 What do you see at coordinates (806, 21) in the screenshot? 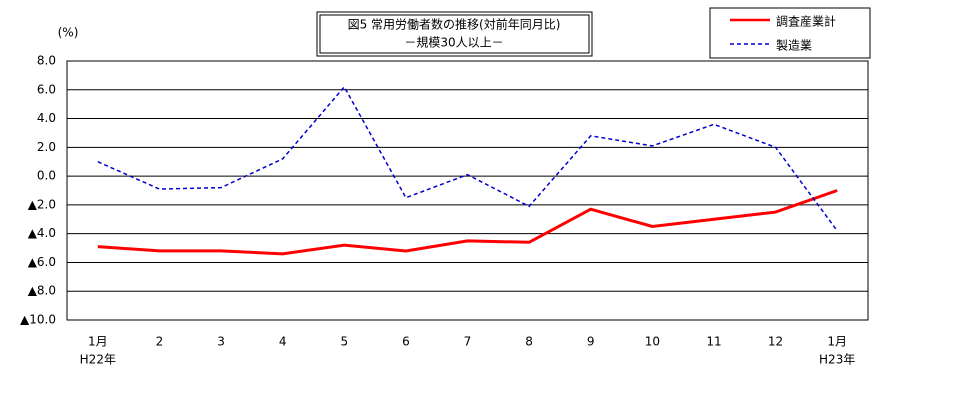
I see `legend-label: 調査産業計` at bounding box center [806, 21].